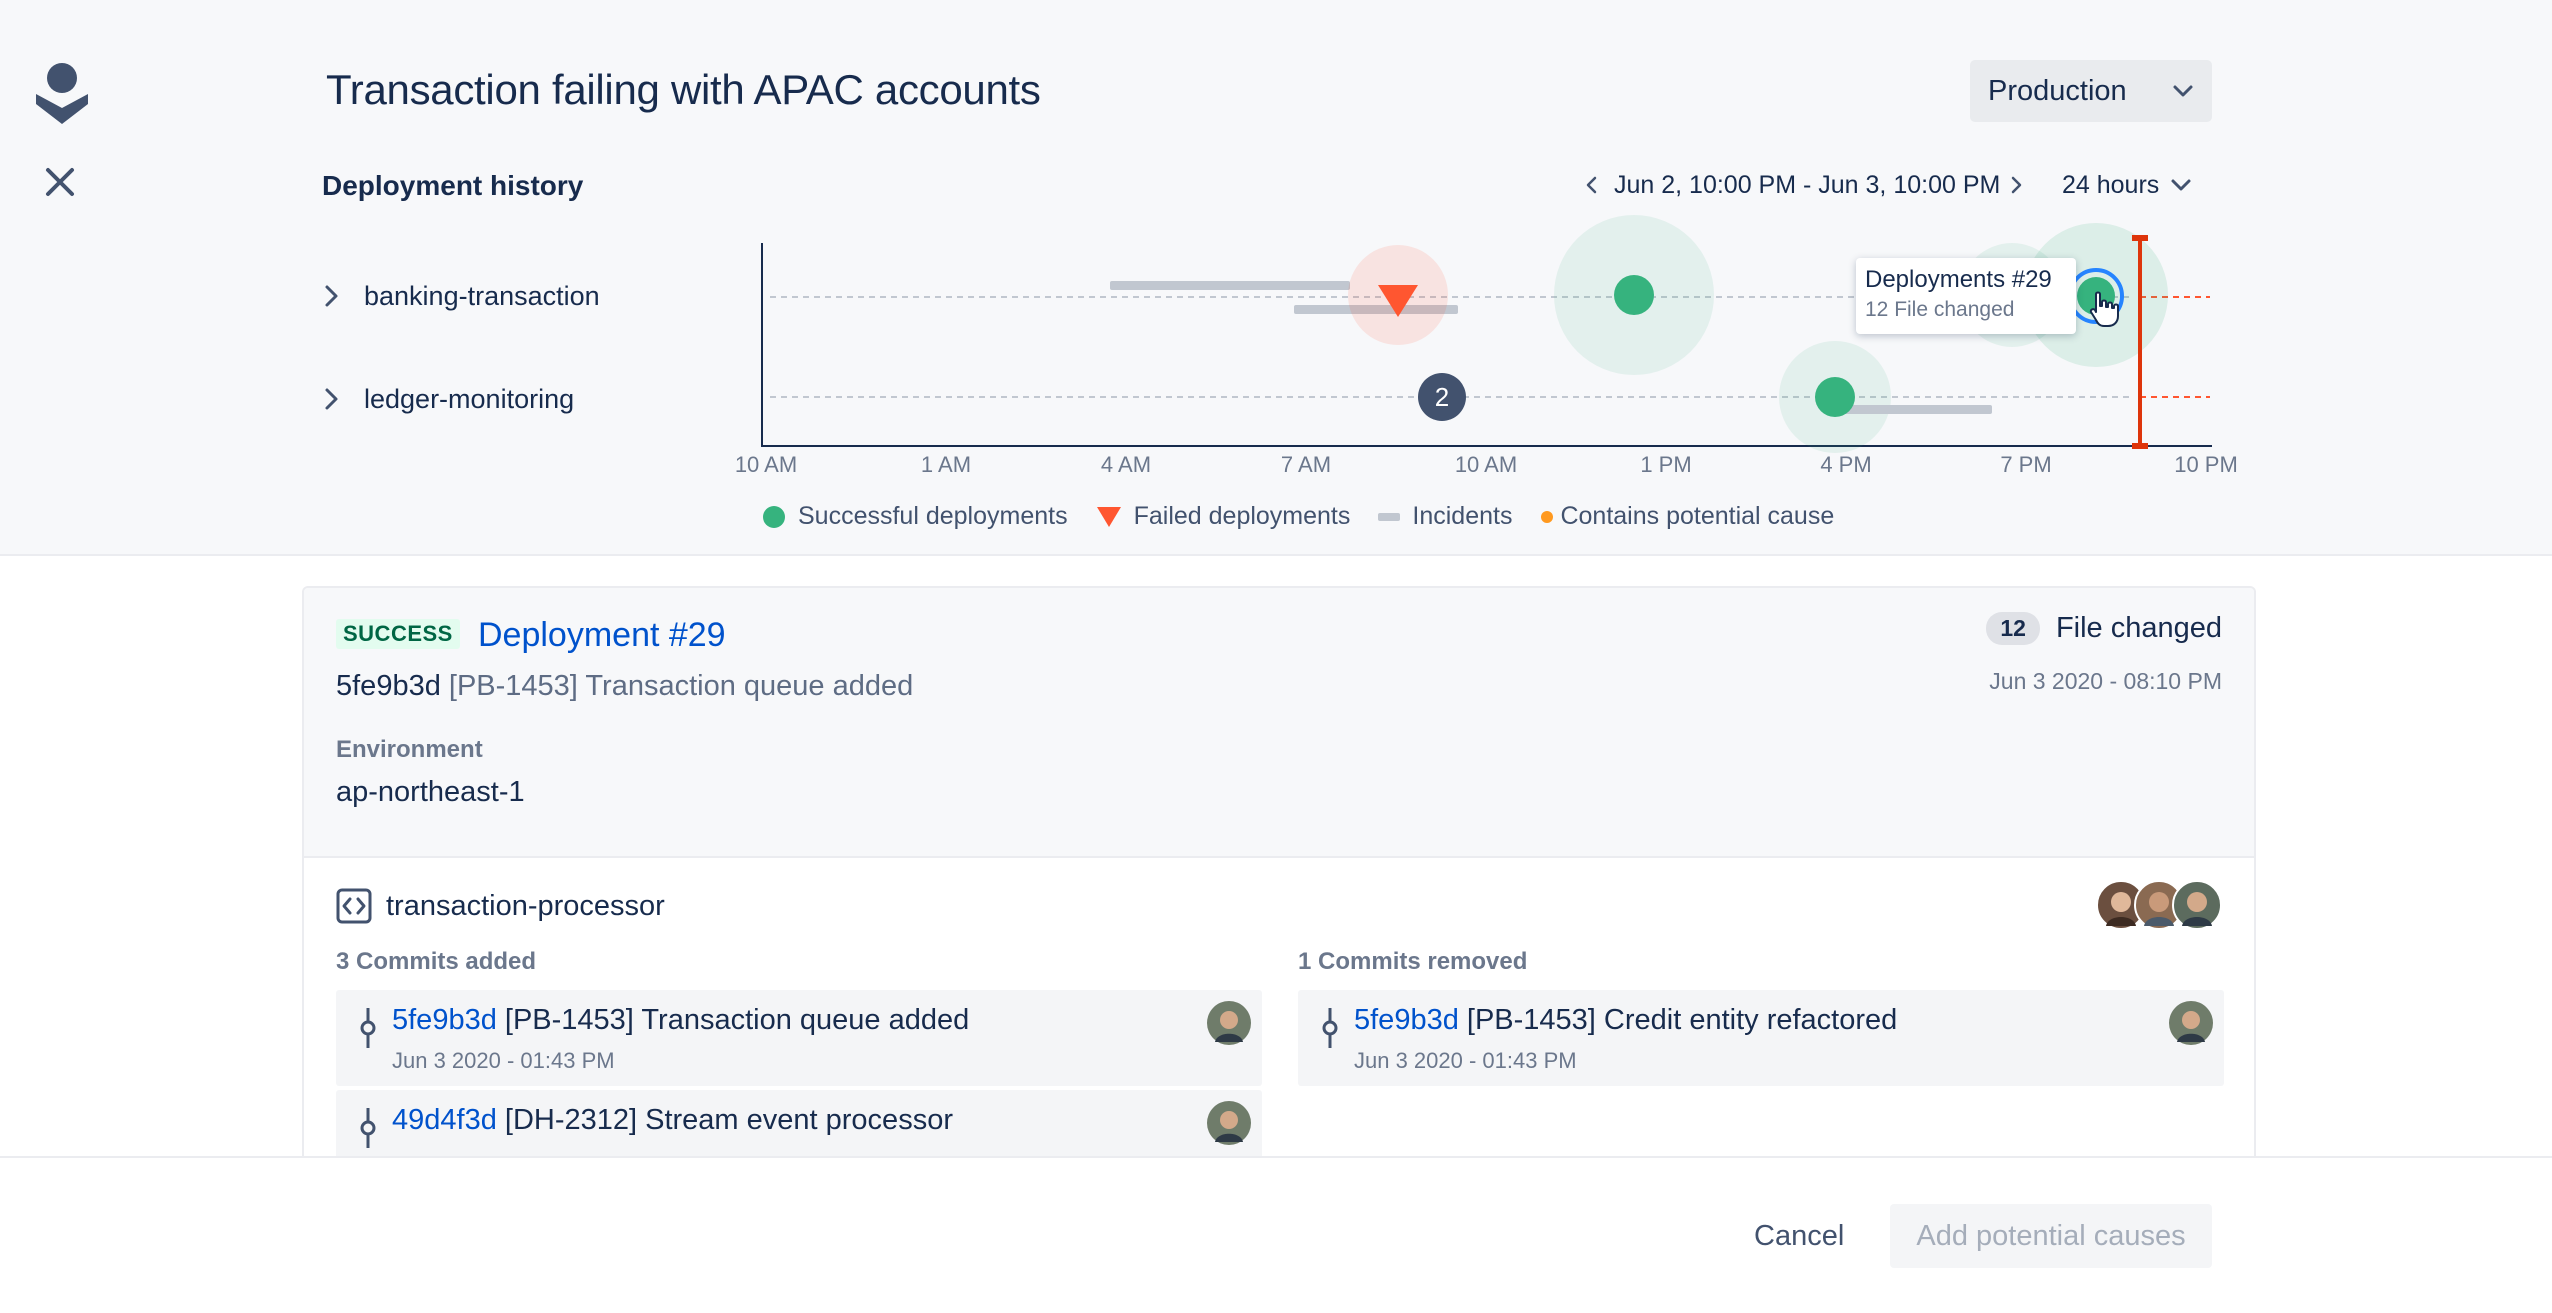 The height and width of the screenshot is (1313, 2552). I want to click on code-repository-icon, so click(354, 906).